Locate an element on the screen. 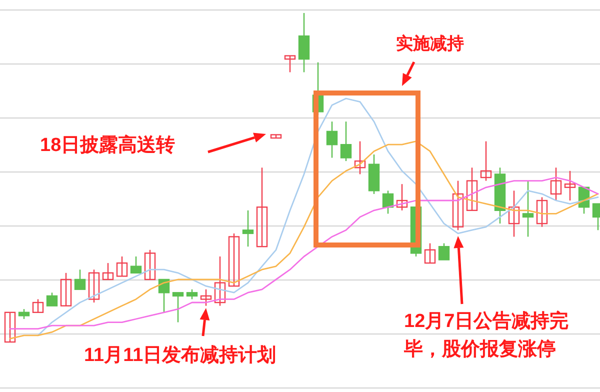 This screenshot has width=600, height=392. annotation: 18日披露高送转 is located at coordinates (108, 146).